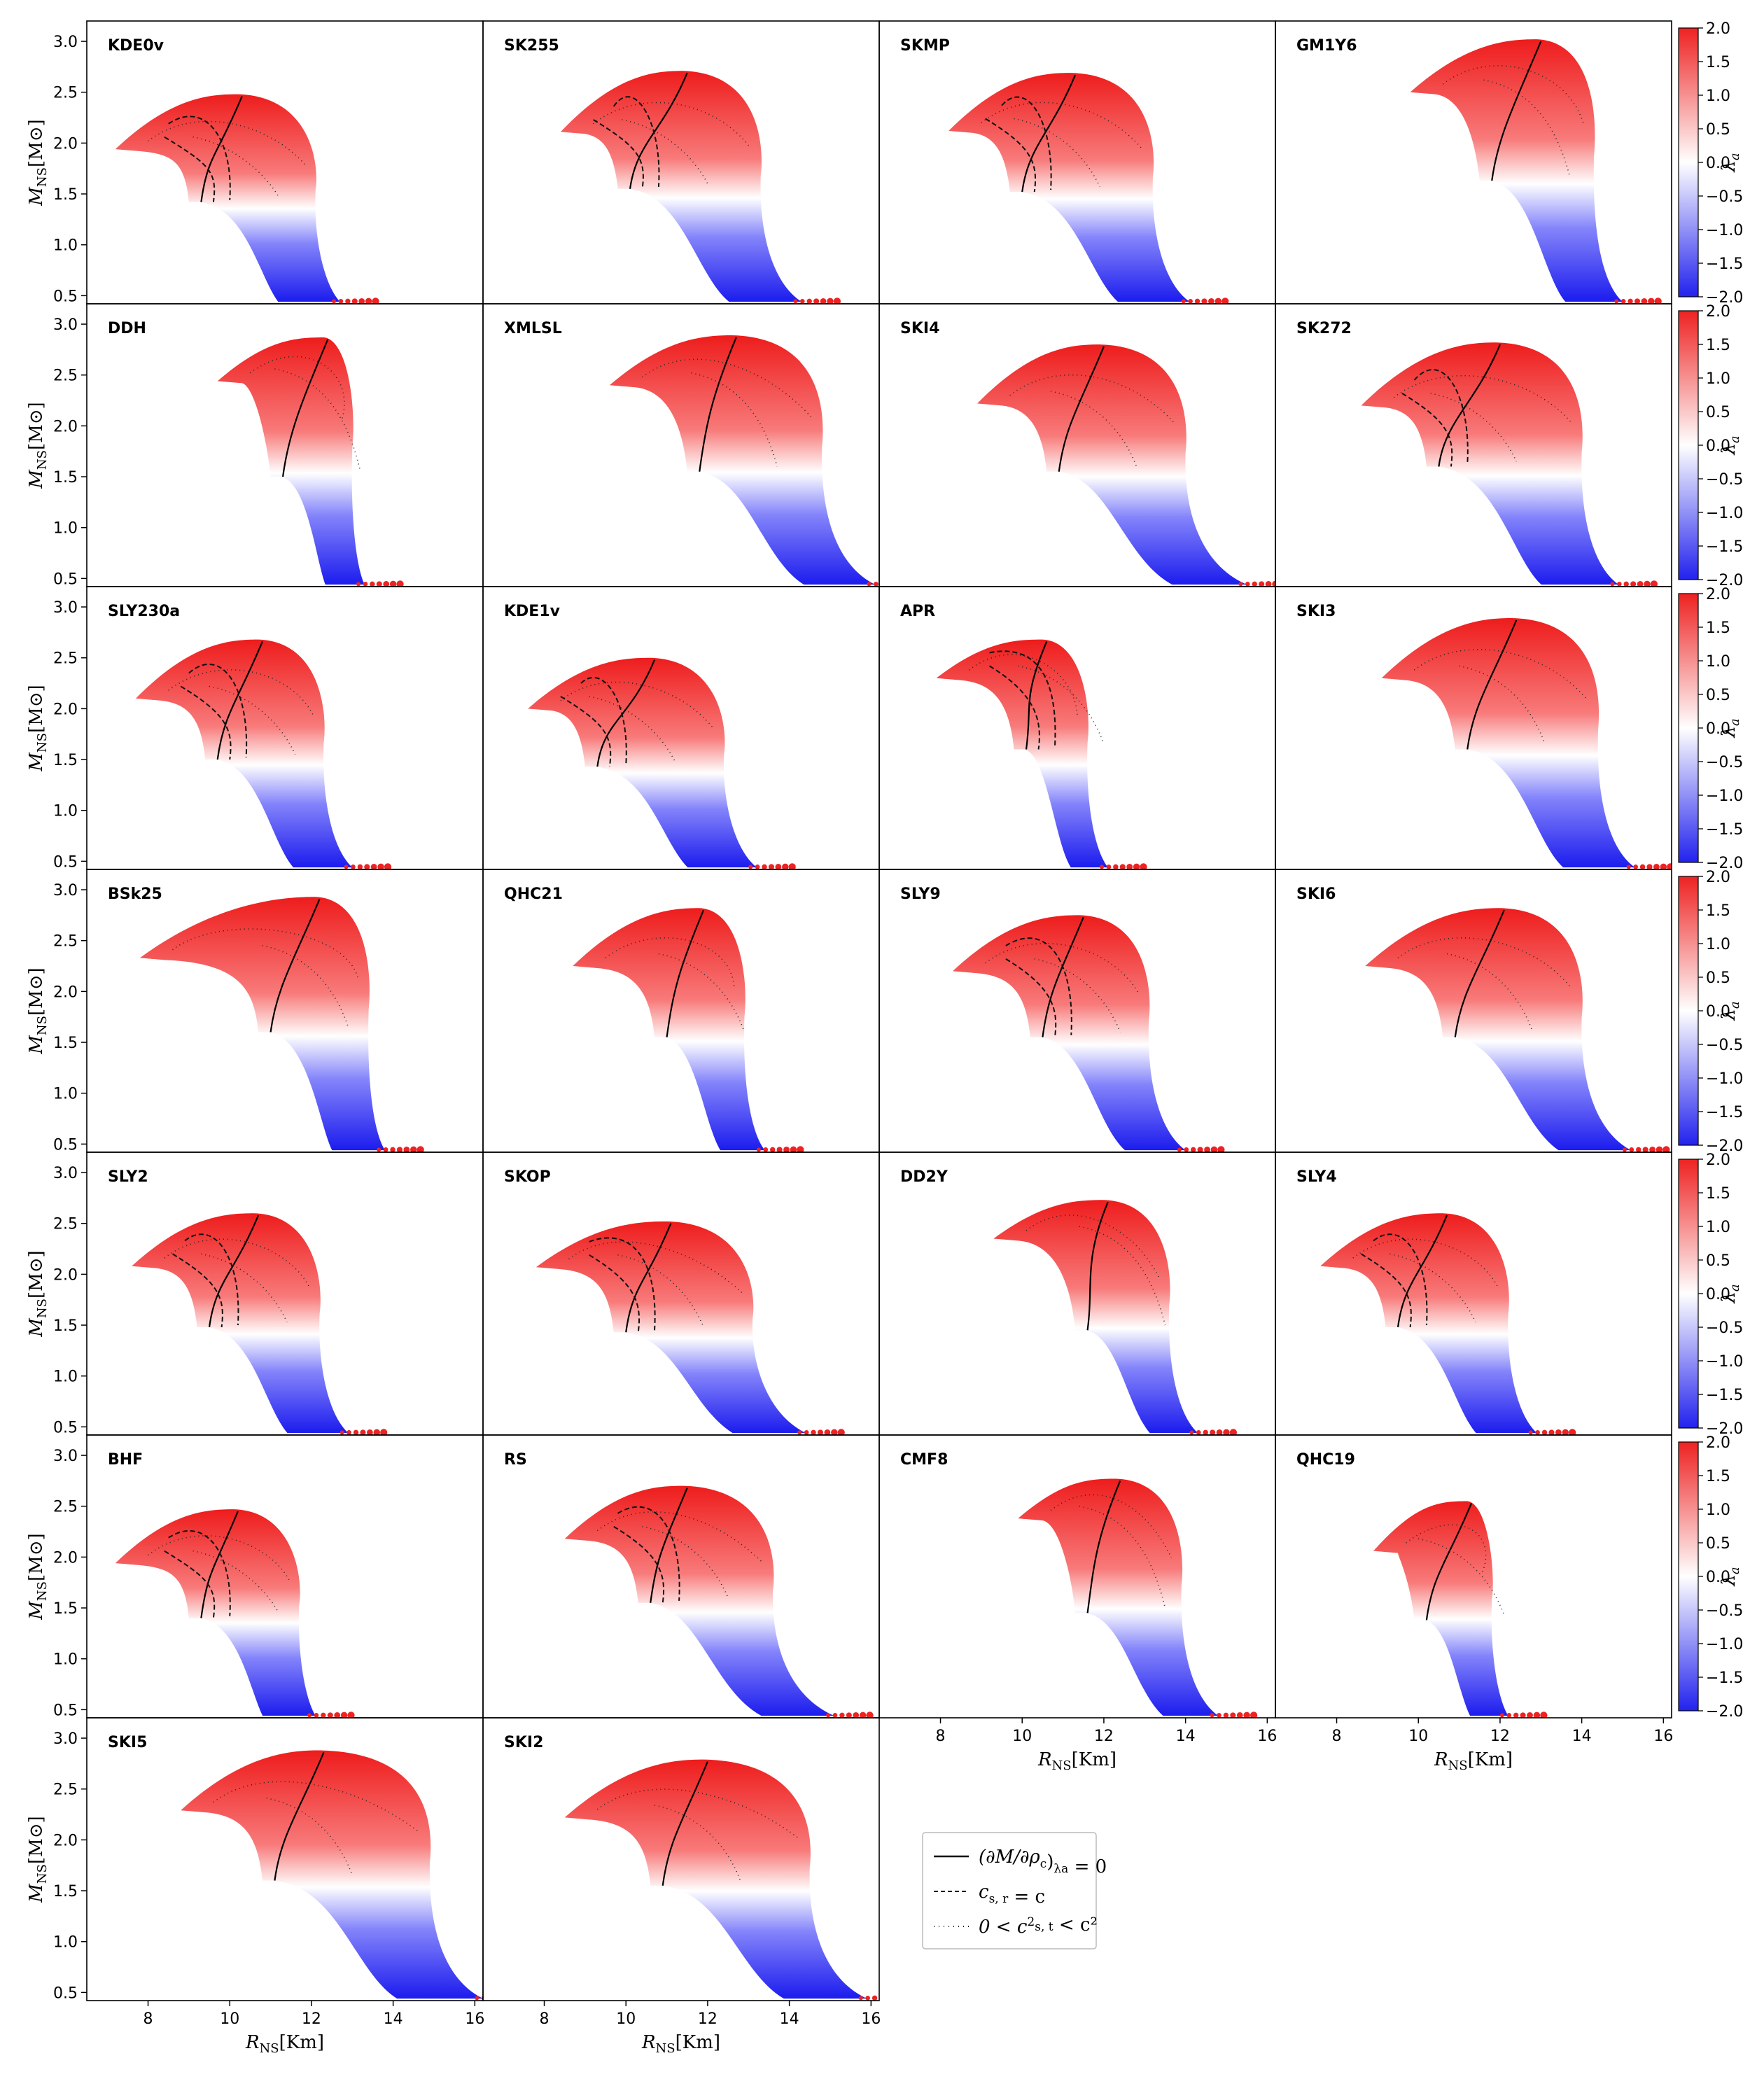  What do you see at coordinates (311, 2019) in the screenshot?
I see `x-tick-label: 12` at bounding box center [311, 2019].